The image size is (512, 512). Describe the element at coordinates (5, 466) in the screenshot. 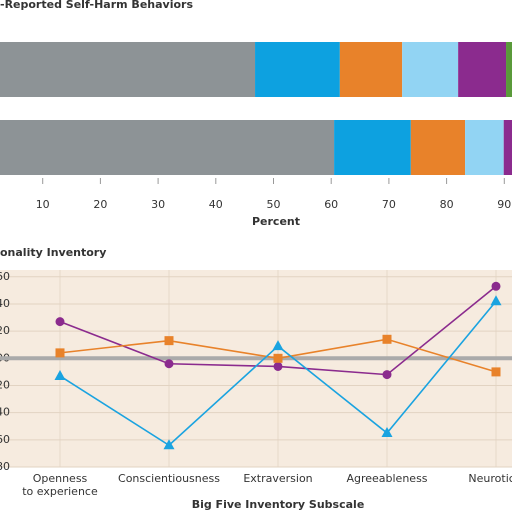

I see `y-tick-label: 80` at that location.